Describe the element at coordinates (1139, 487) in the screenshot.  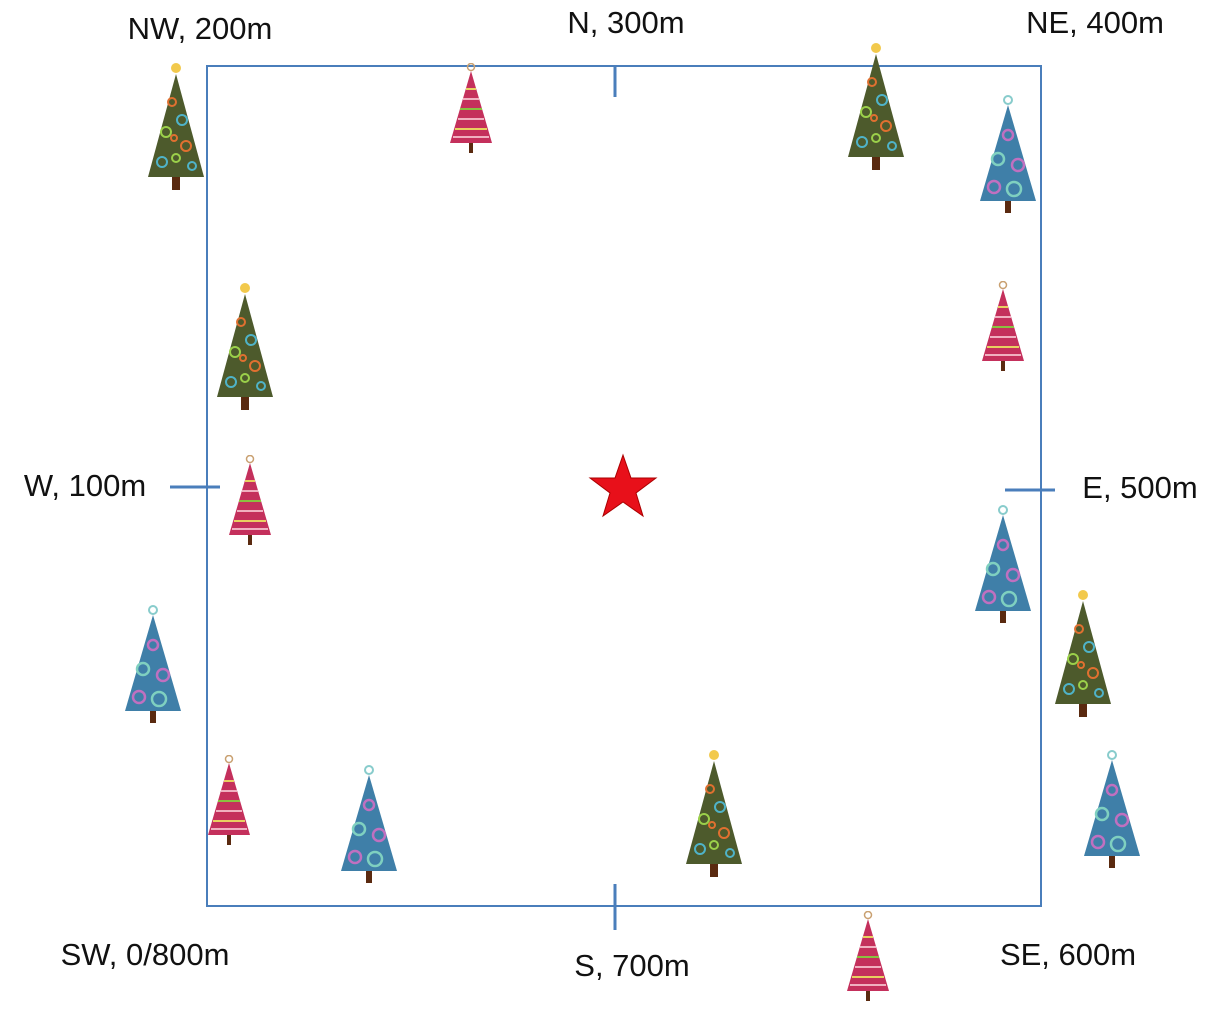
I see `label-e: E, 500m` at that location.